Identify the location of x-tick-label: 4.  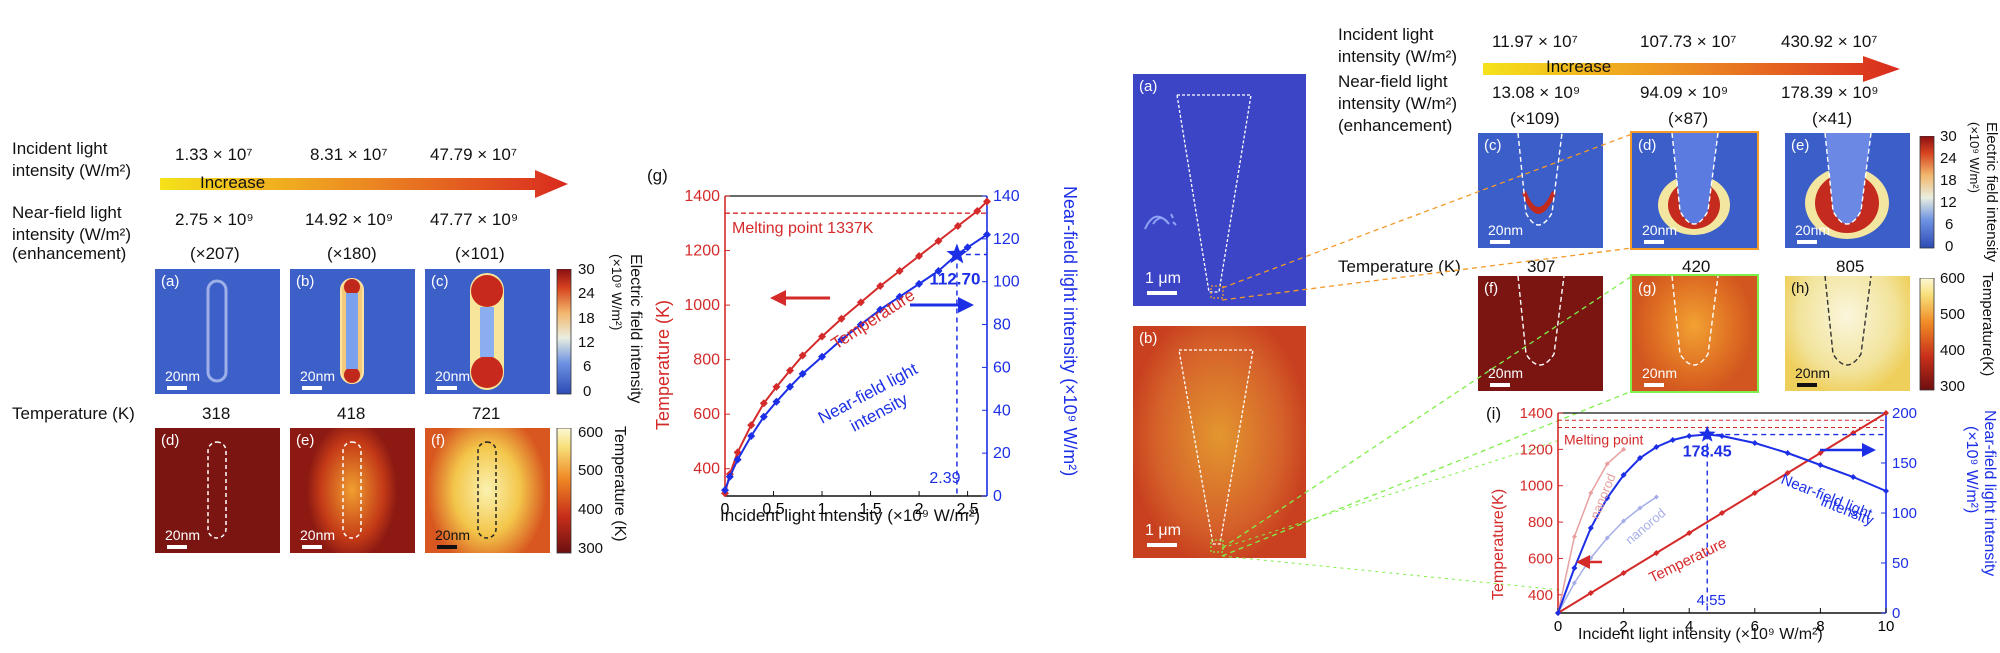
(1689, 626).